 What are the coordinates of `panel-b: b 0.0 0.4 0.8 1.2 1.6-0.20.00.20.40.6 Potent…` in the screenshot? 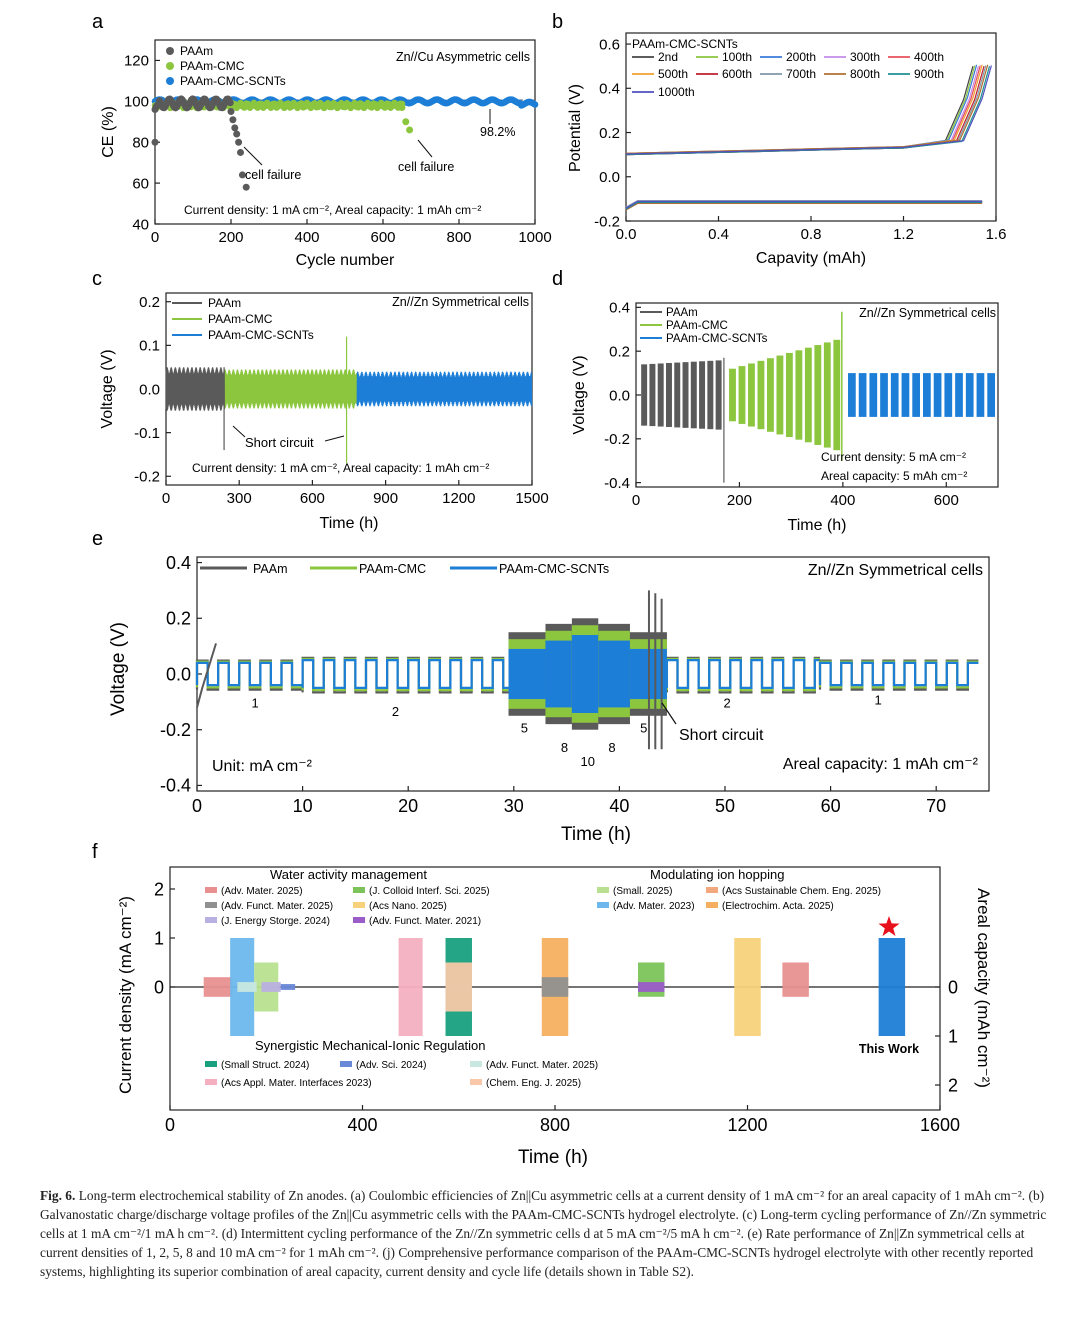 It's located at (779, 139).